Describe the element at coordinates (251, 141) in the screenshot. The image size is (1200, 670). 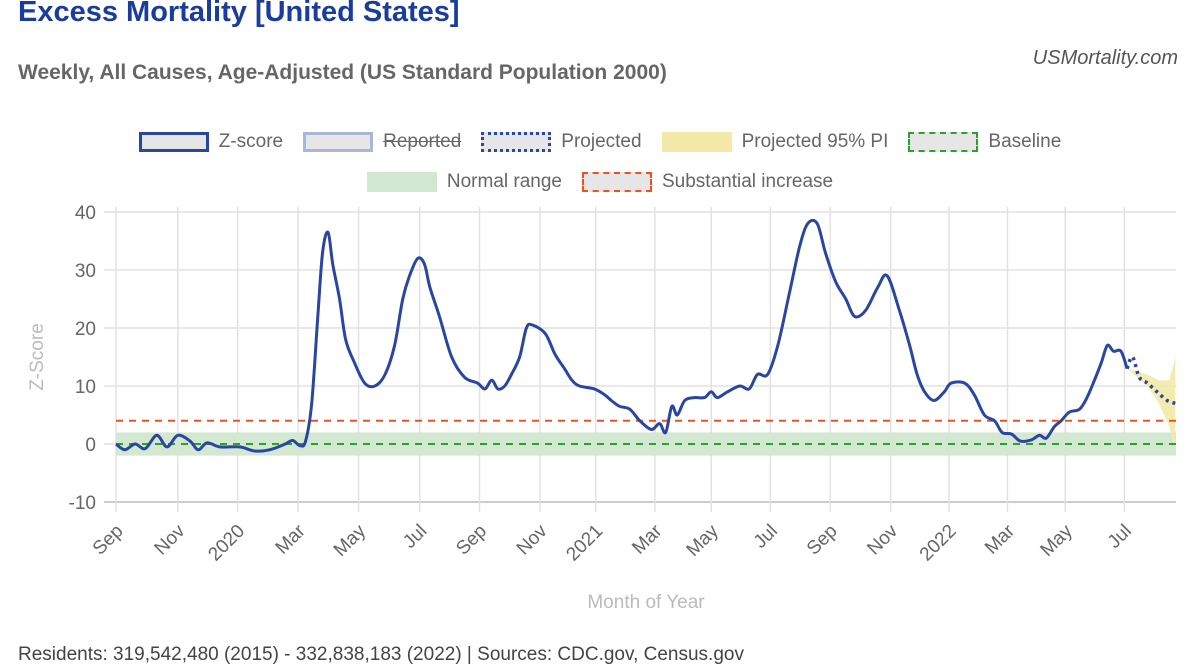
I see `legend-label: Z-score` at that location.